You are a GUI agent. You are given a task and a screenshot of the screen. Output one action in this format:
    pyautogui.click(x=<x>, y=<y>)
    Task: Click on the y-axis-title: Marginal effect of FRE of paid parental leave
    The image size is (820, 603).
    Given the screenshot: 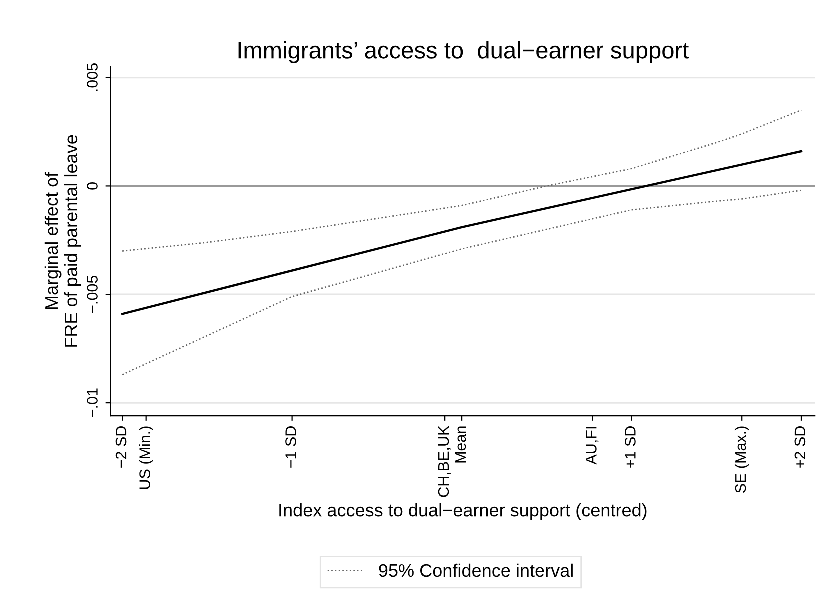 What is the action you would take?
    pyautogui.click(x=63, y=241)
    